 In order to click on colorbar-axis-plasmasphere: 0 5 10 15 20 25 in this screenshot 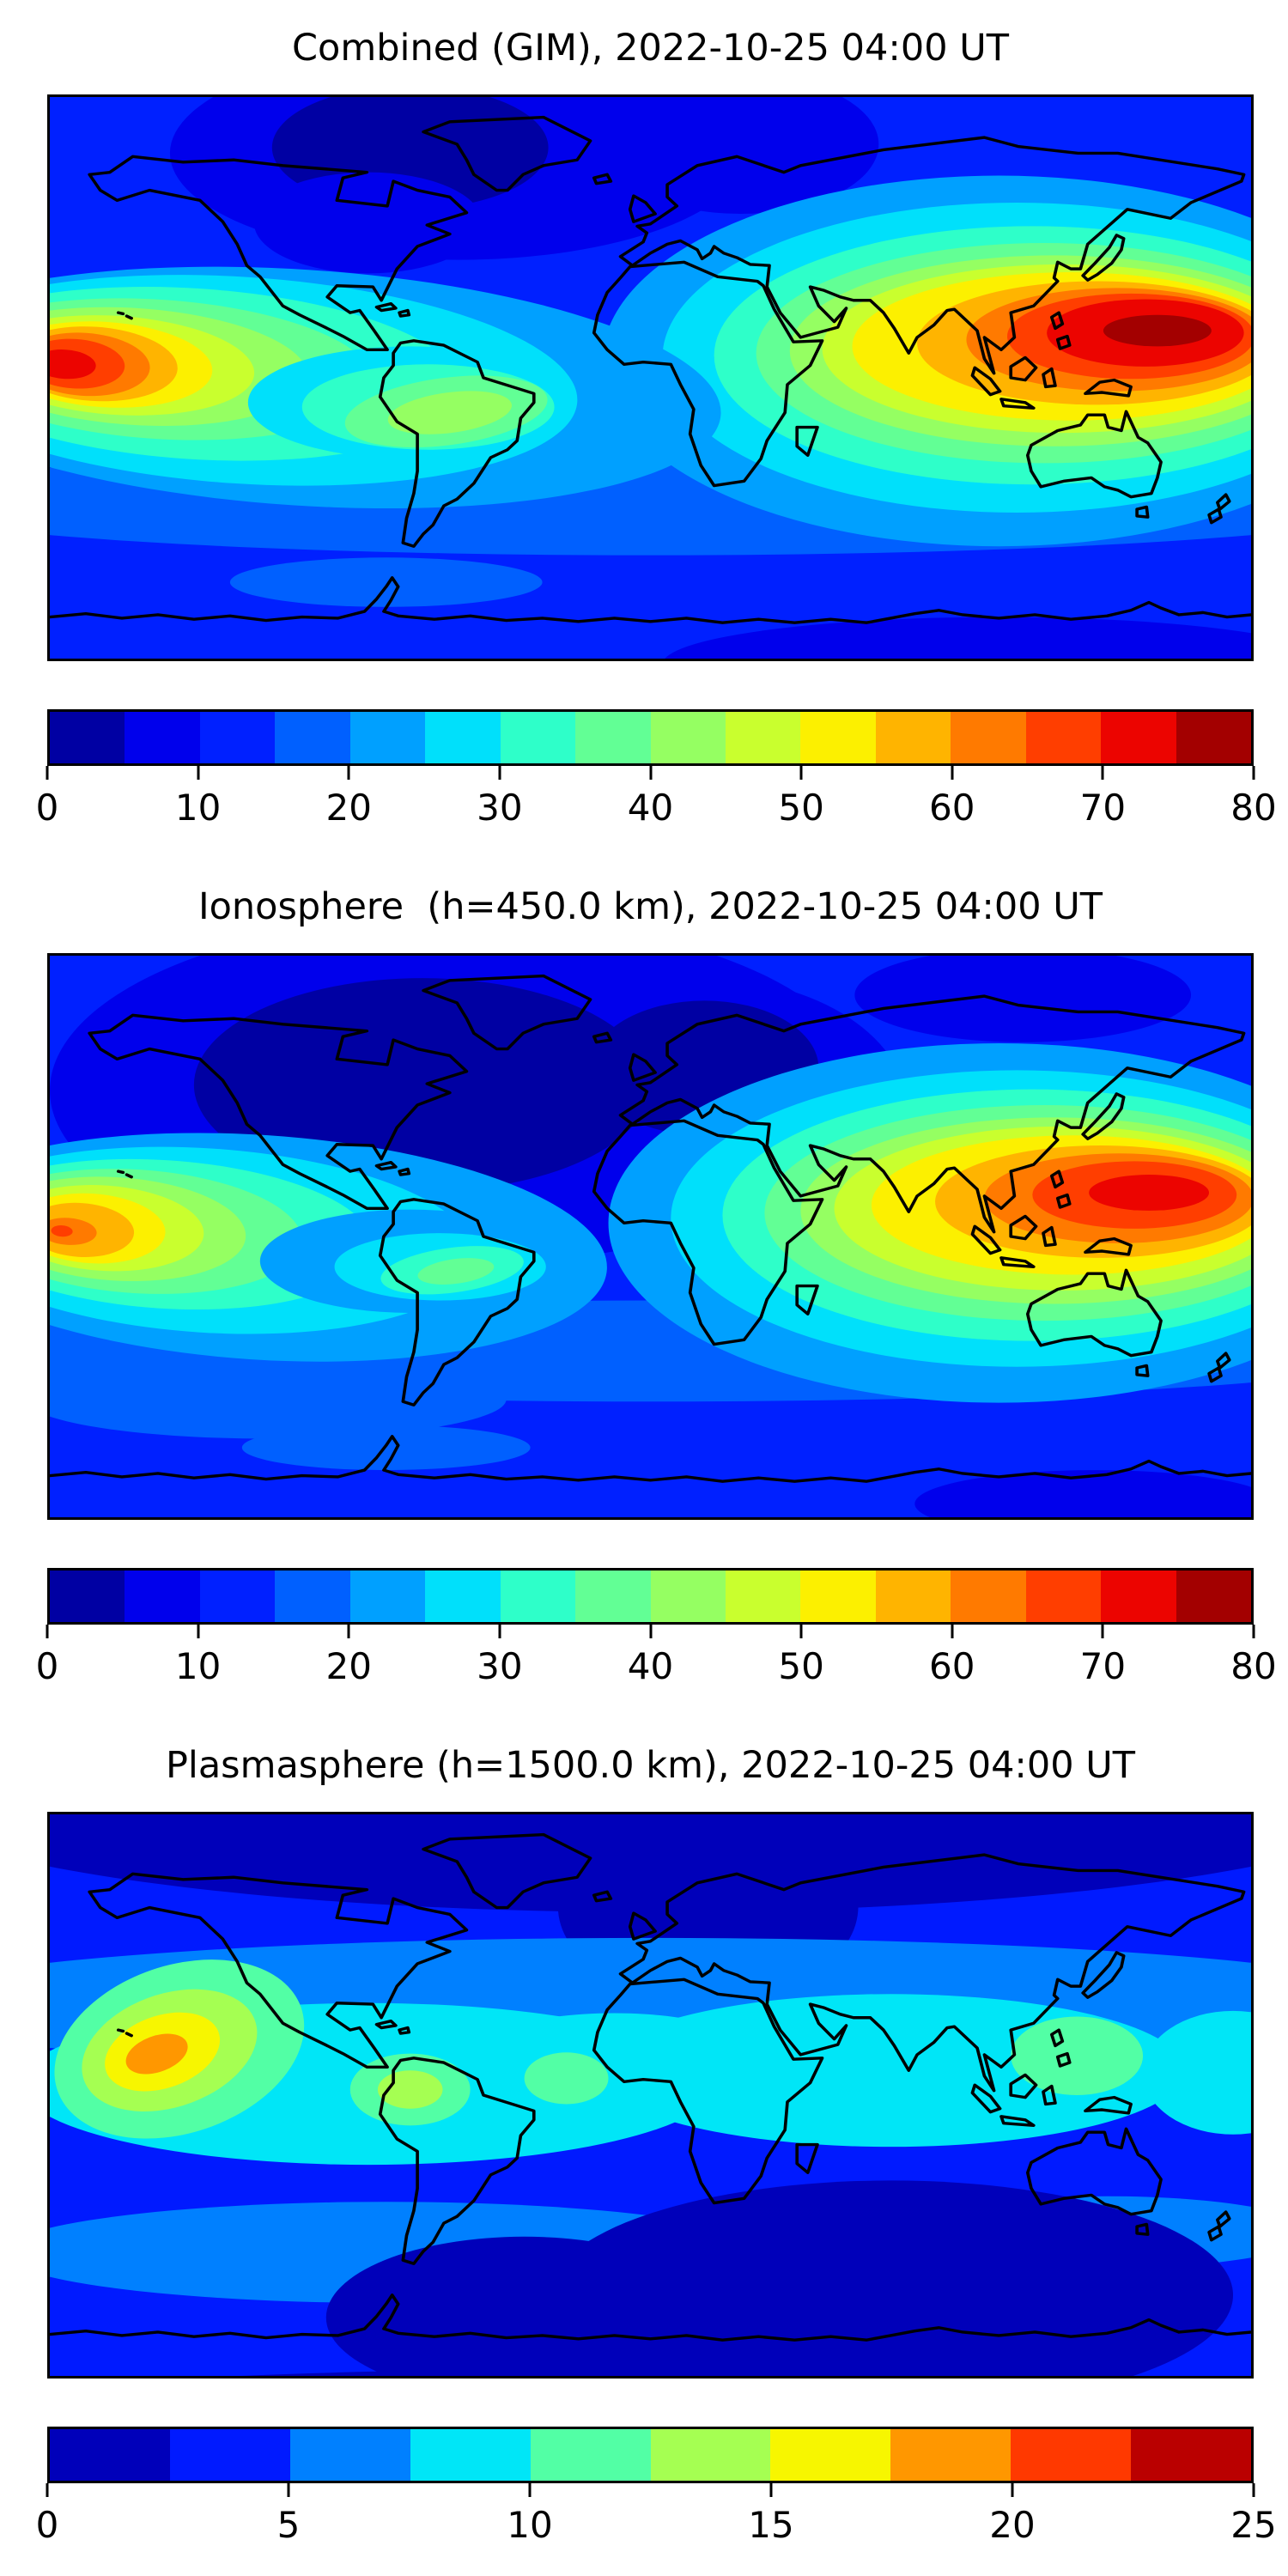, I will do `click(656, 2529)`.